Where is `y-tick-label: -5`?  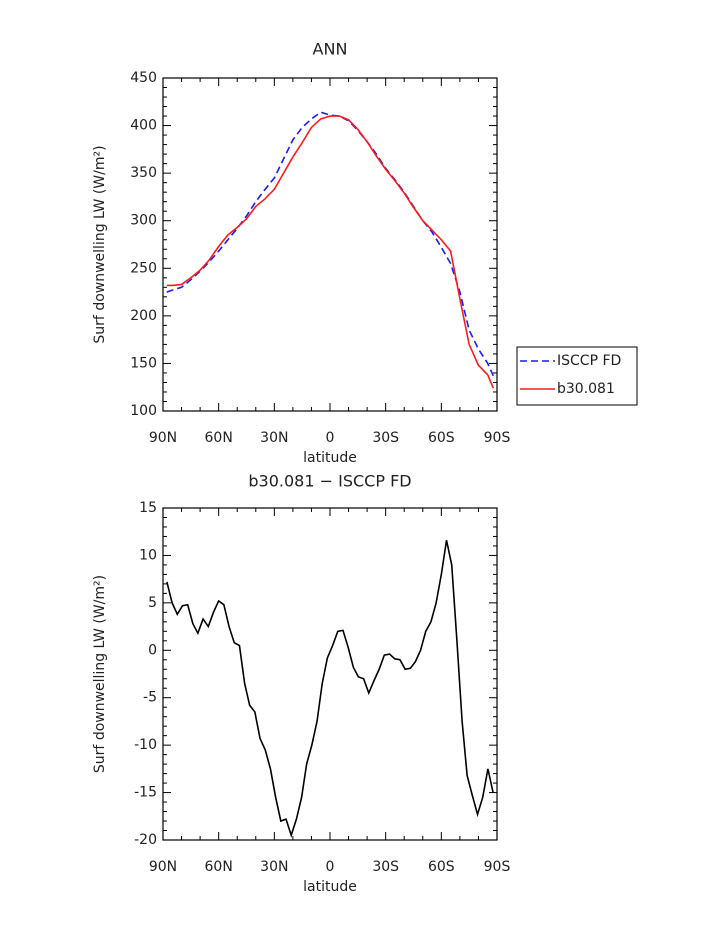 y-tick-label: -5 is located at coordinates (150, 698).